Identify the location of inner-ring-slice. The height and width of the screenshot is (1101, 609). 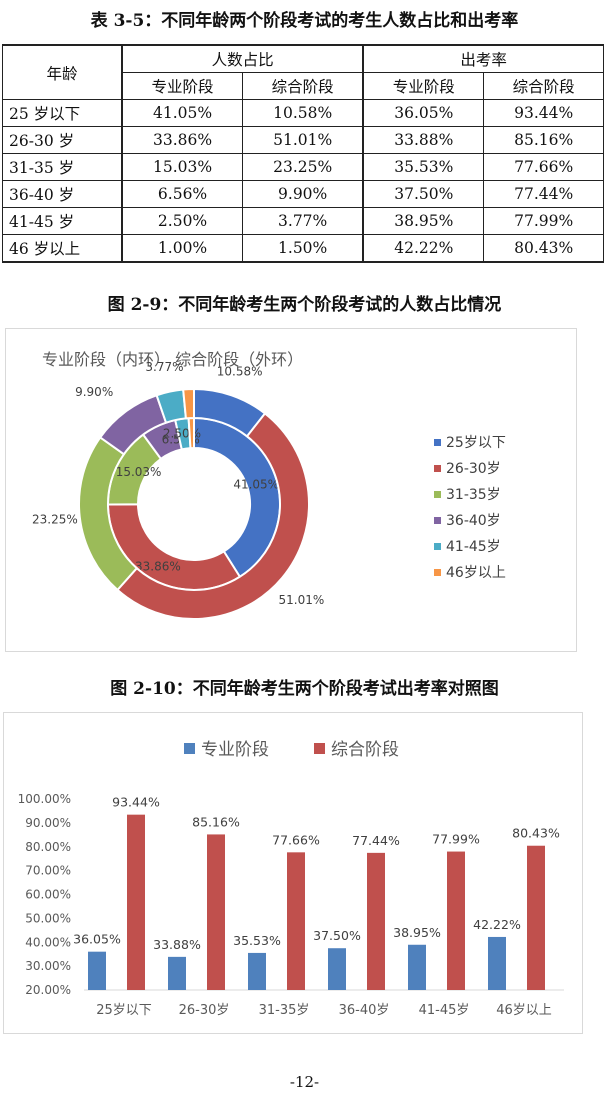
(191, 433).